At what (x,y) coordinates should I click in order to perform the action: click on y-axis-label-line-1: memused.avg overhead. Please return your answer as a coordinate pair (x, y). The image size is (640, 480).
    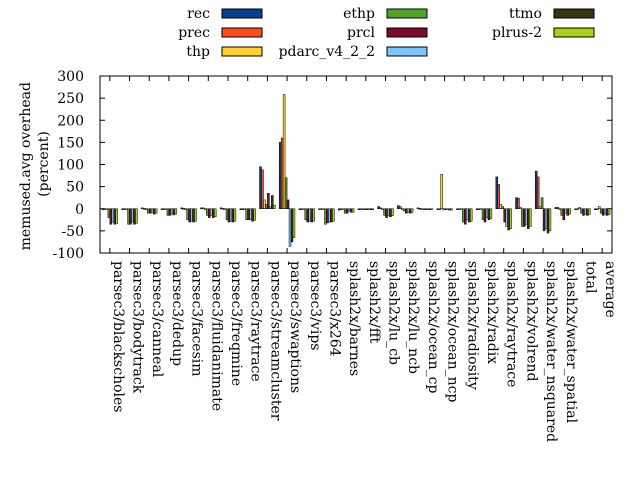
    Looking at the image, I should click on (26, 166).